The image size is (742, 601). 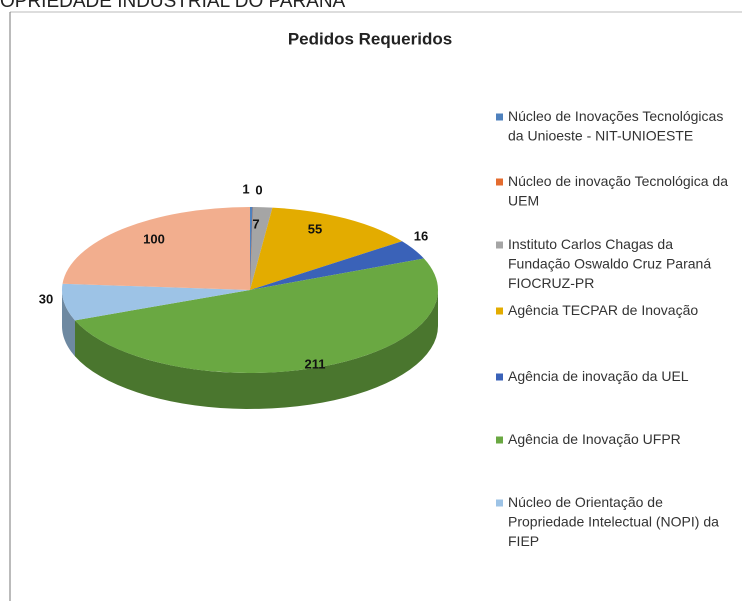 What do you see at coordinates (523, 200) in the screenshot?
I see `legend-line: UEM` at bounding box center [523, 200].